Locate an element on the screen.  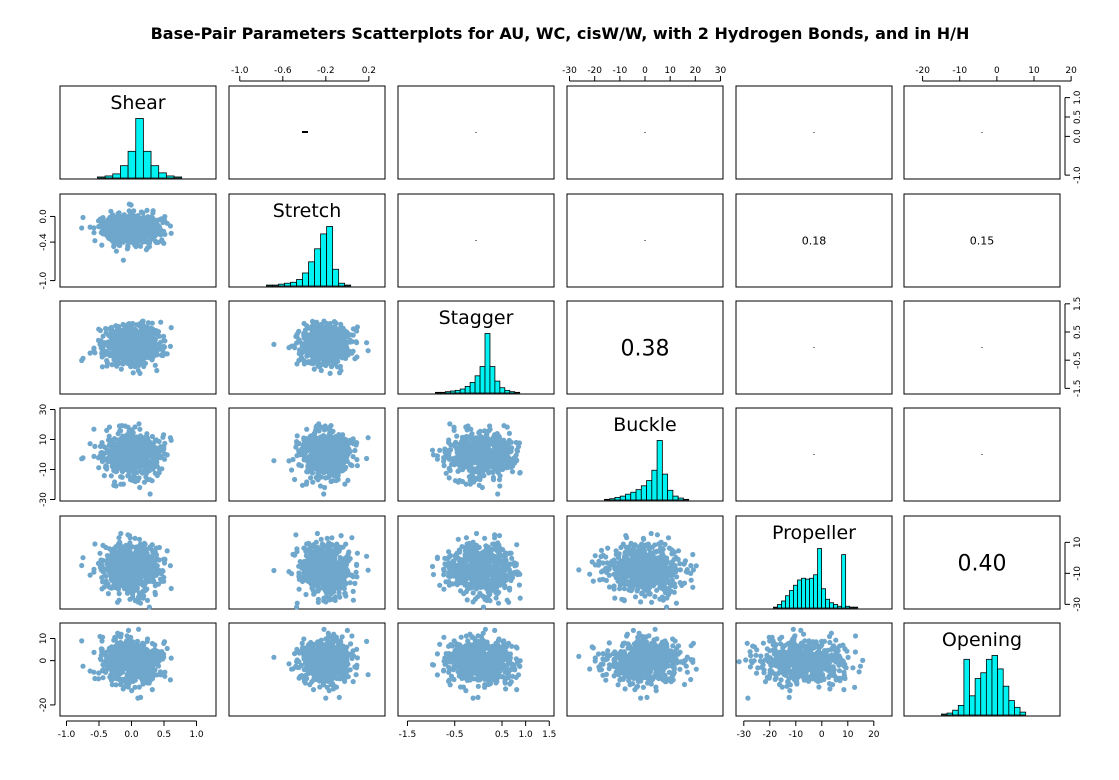
panel-stretch-shear is located at coordinates (138, 240).